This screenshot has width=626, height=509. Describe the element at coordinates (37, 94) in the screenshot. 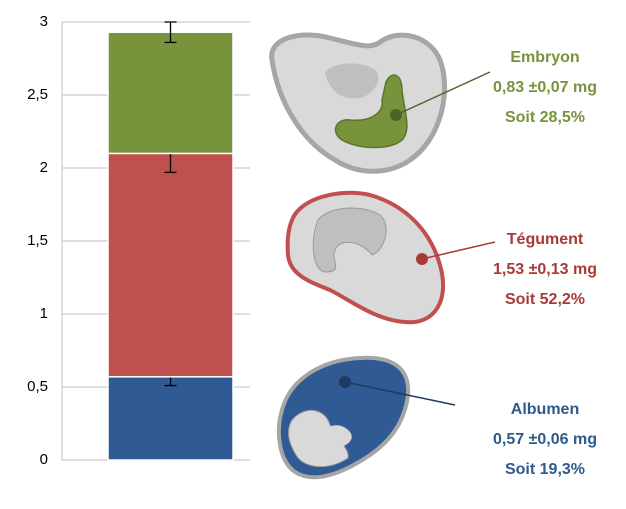

I see `y-tick-label: 2,5` at that location.